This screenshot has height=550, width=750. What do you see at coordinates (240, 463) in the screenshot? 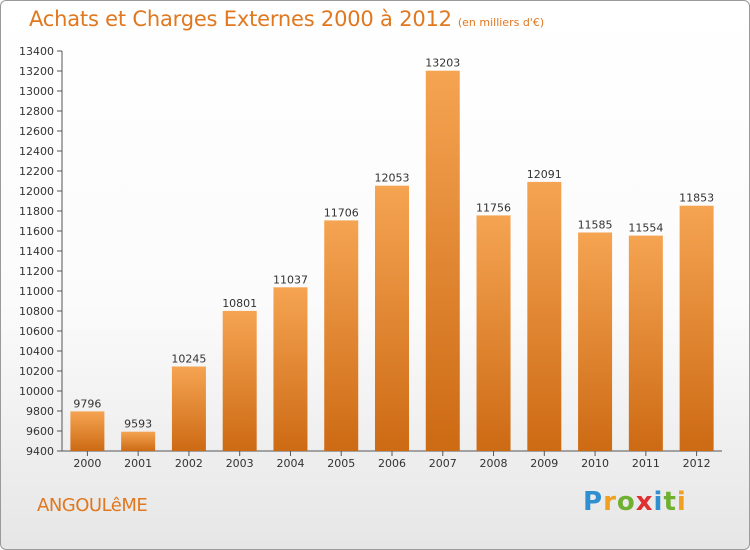
I see `x-tick-label-2003: 2003` at bounding box center [240, 463].